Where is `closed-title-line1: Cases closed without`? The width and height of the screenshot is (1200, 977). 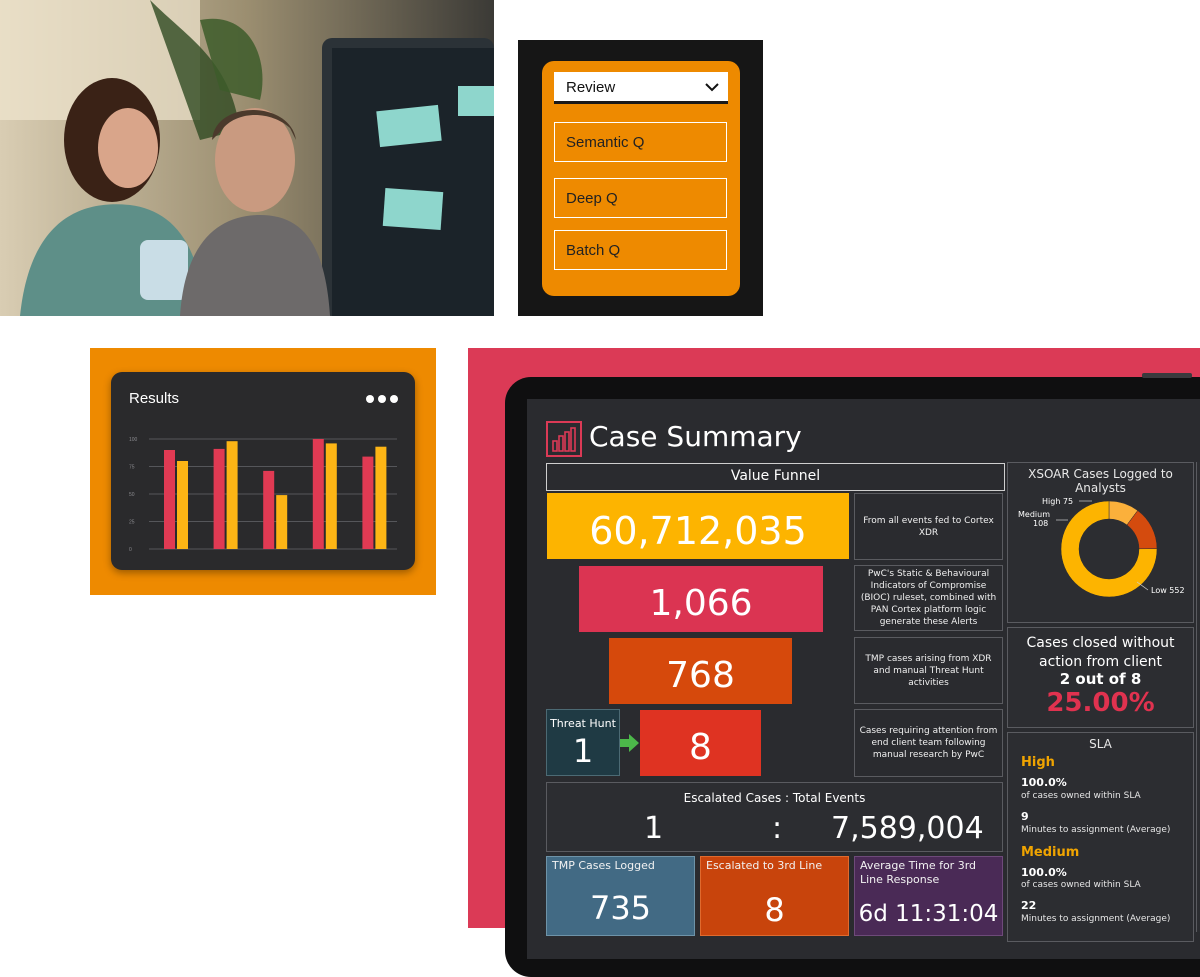 closed-title-line1: Cases closed without is located at coordinates (1100, 643).